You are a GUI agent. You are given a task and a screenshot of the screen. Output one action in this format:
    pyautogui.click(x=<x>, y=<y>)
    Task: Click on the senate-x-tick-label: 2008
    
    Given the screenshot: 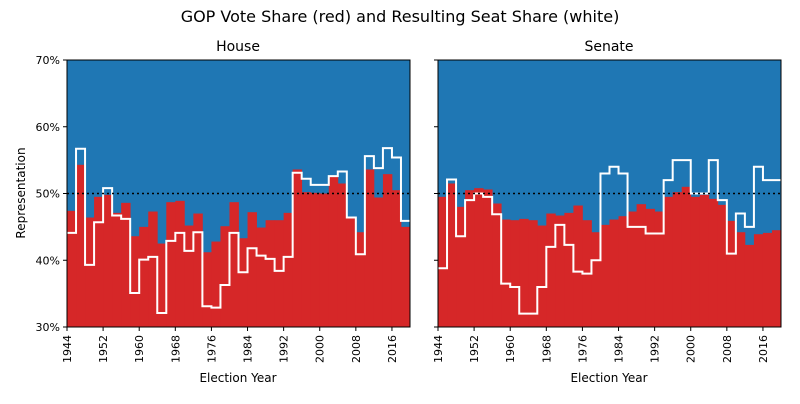 What is the action you would take?
    pyautogui.click(x=727, y=349)
    